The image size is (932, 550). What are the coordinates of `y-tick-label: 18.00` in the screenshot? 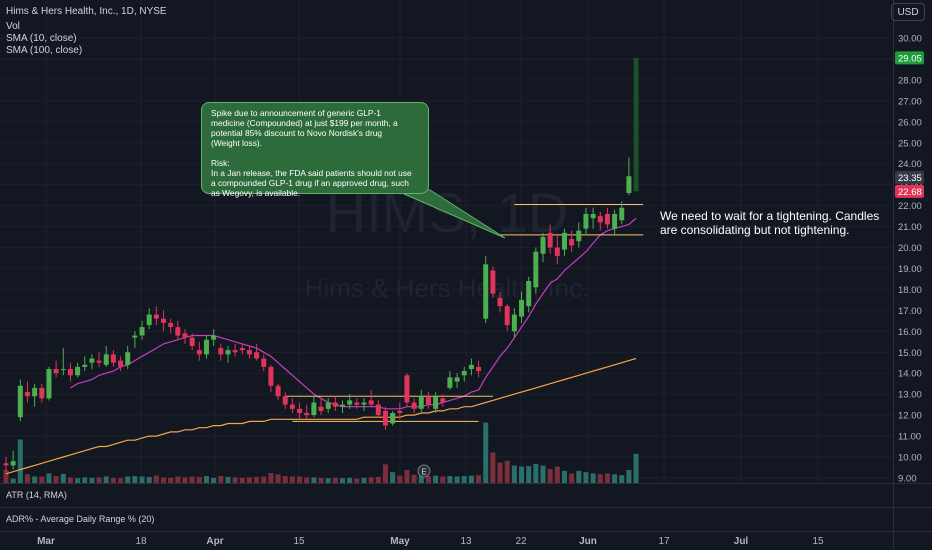 It's located at (910, 290).